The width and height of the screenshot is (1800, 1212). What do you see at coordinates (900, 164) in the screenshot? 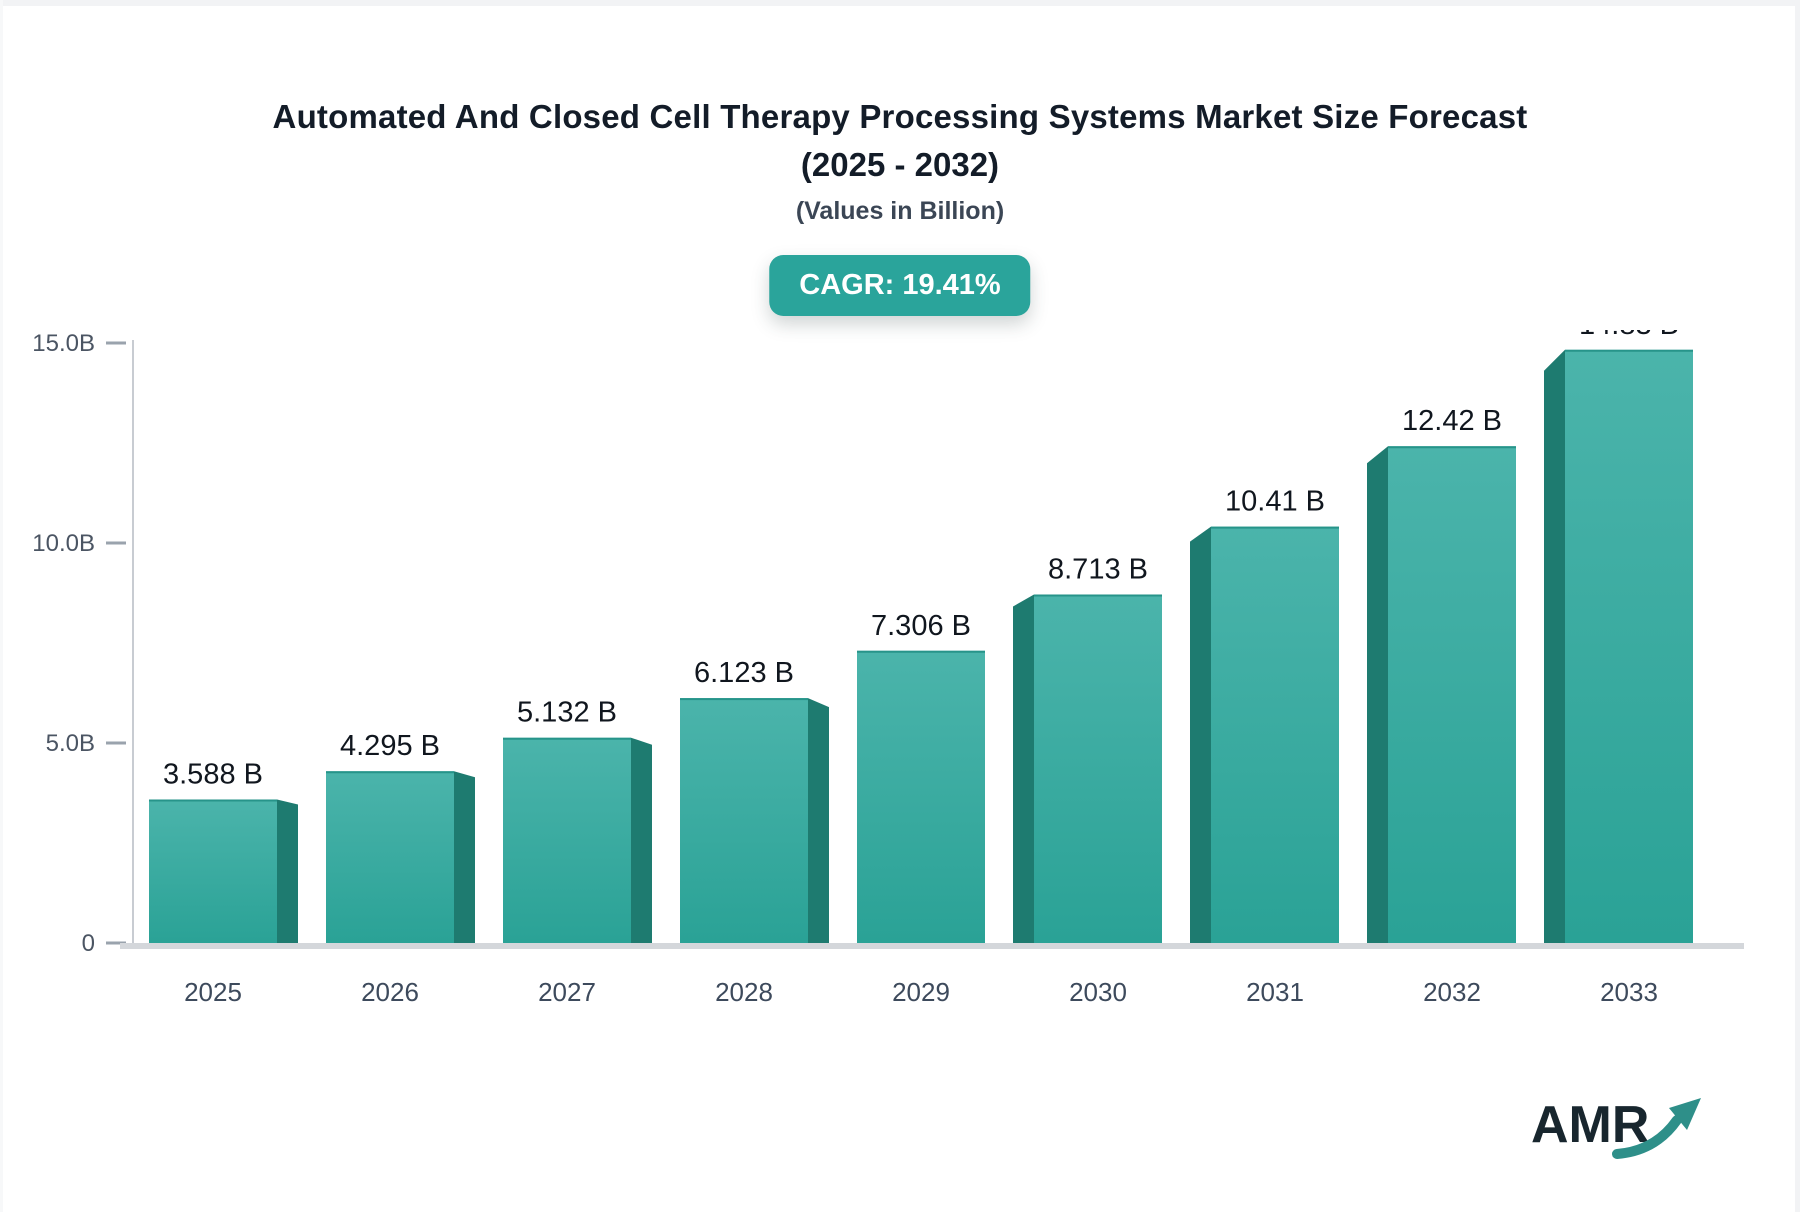
I see `chart-title-line2: (2025 - 2032)` at bounding box center [900, 164].